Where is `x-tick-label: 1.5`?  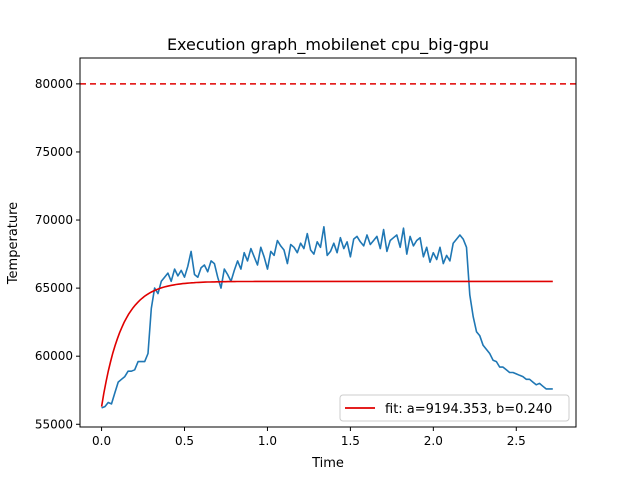
x-tick-label: 1.5 is located at coordinates (350, 441).